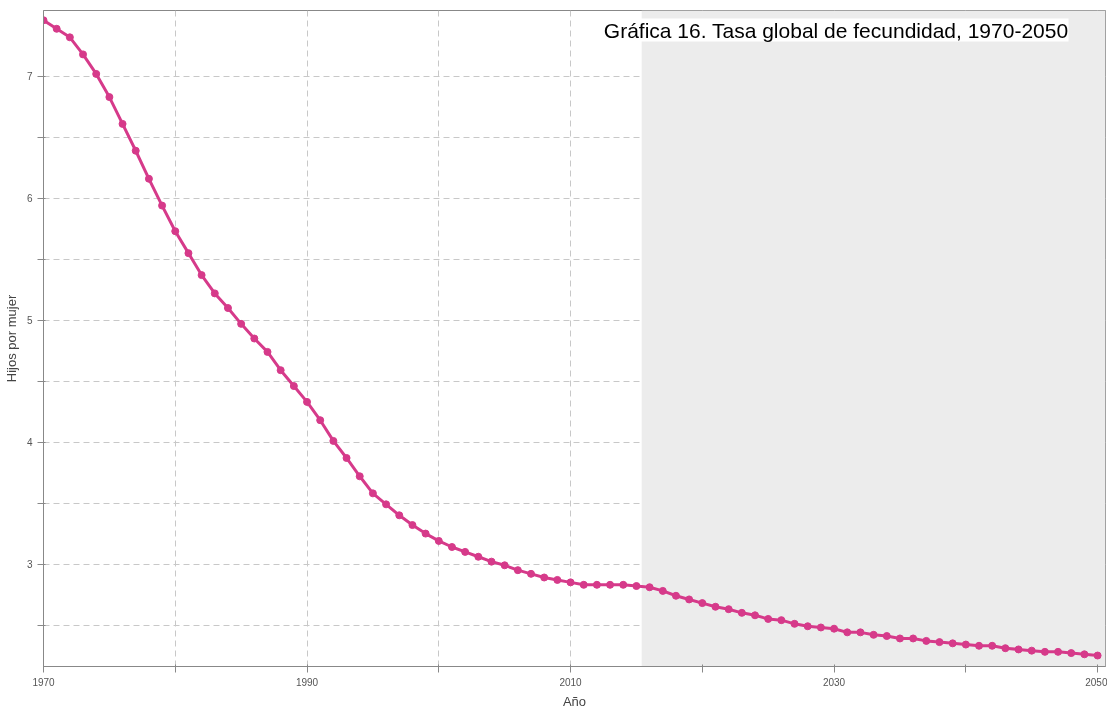  What do you see at coordinates (11, 338) in the screenshot?
I see `y-axis-title: Hijos por mujer` at bounding box center [11, 338].